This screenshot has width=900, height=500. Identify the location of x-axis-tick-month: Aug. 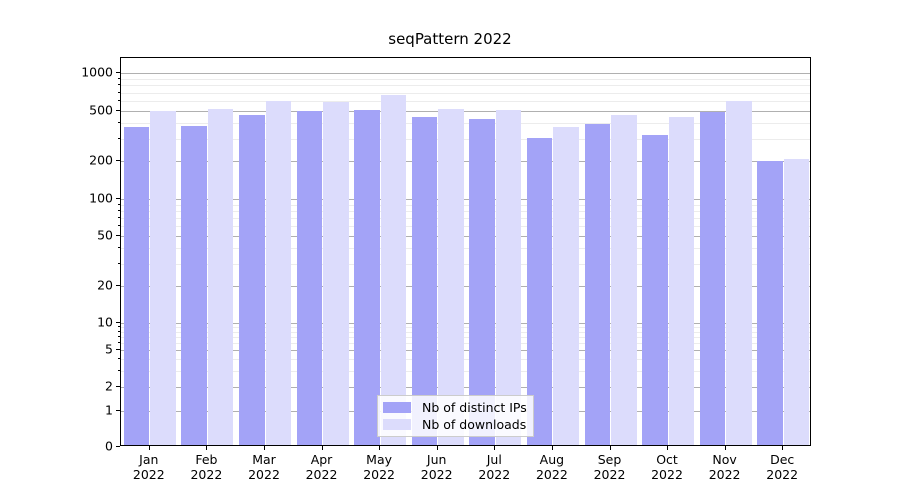
(552, 459).